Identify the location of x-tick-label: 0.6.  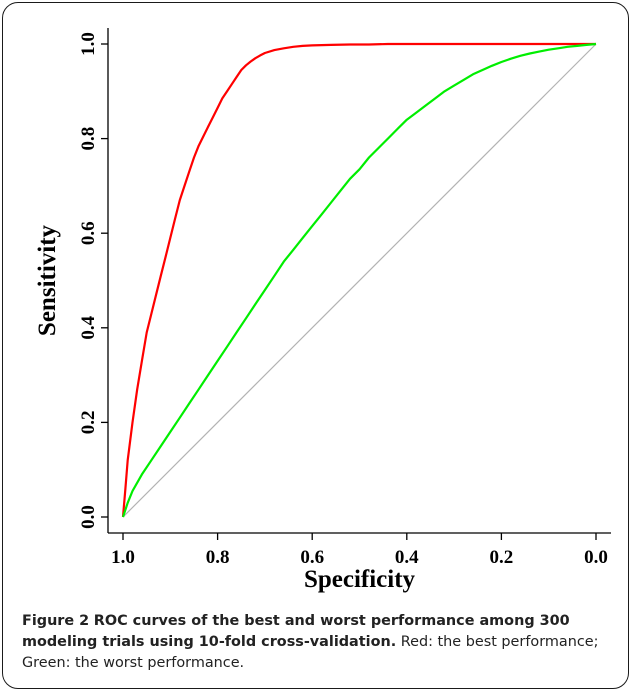
(312, 557).